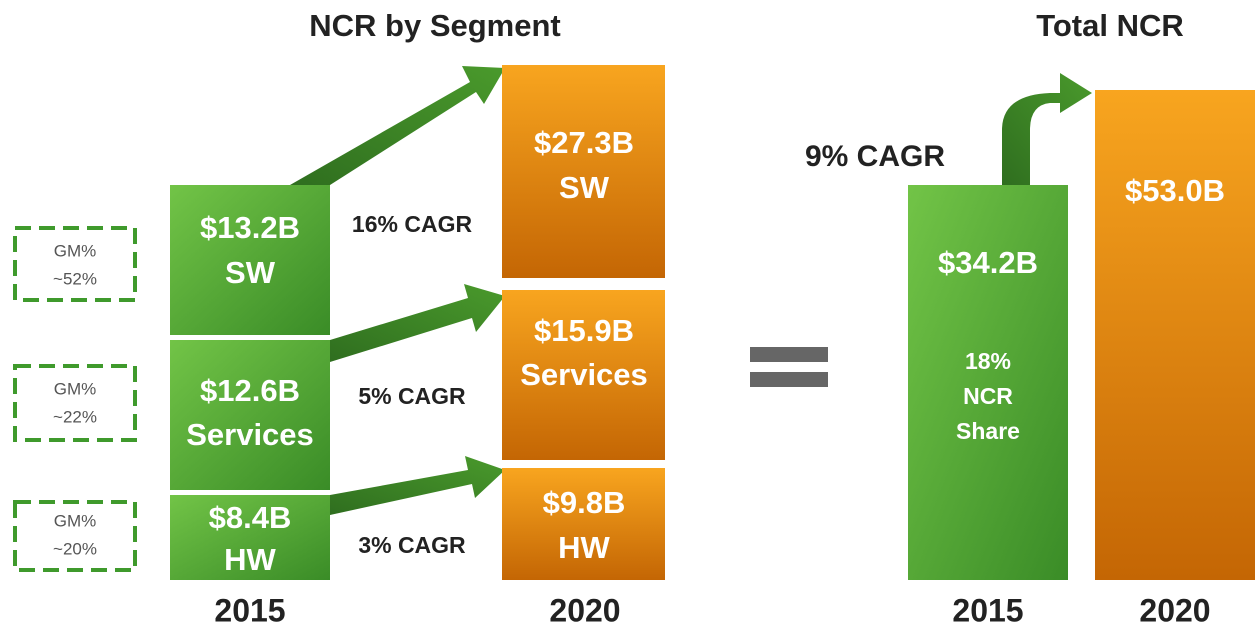 The height and width of the screenshot is (636, 1255). I want to click on share-line: Share, so click(988, 431).